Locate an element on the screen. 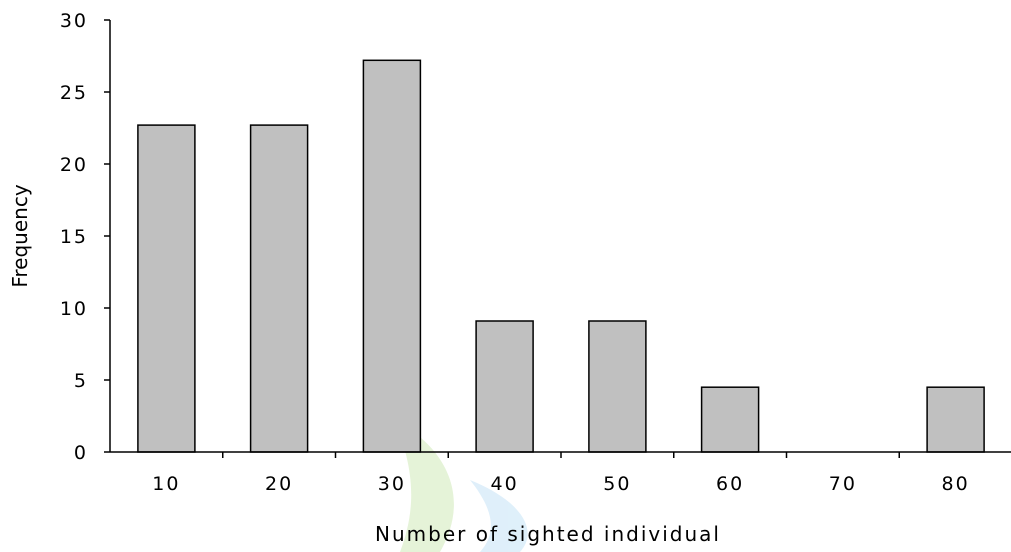 The height and width of the screenshot is (552, 1011). y-tick-label: 0 is located at coordinates (81, 453).